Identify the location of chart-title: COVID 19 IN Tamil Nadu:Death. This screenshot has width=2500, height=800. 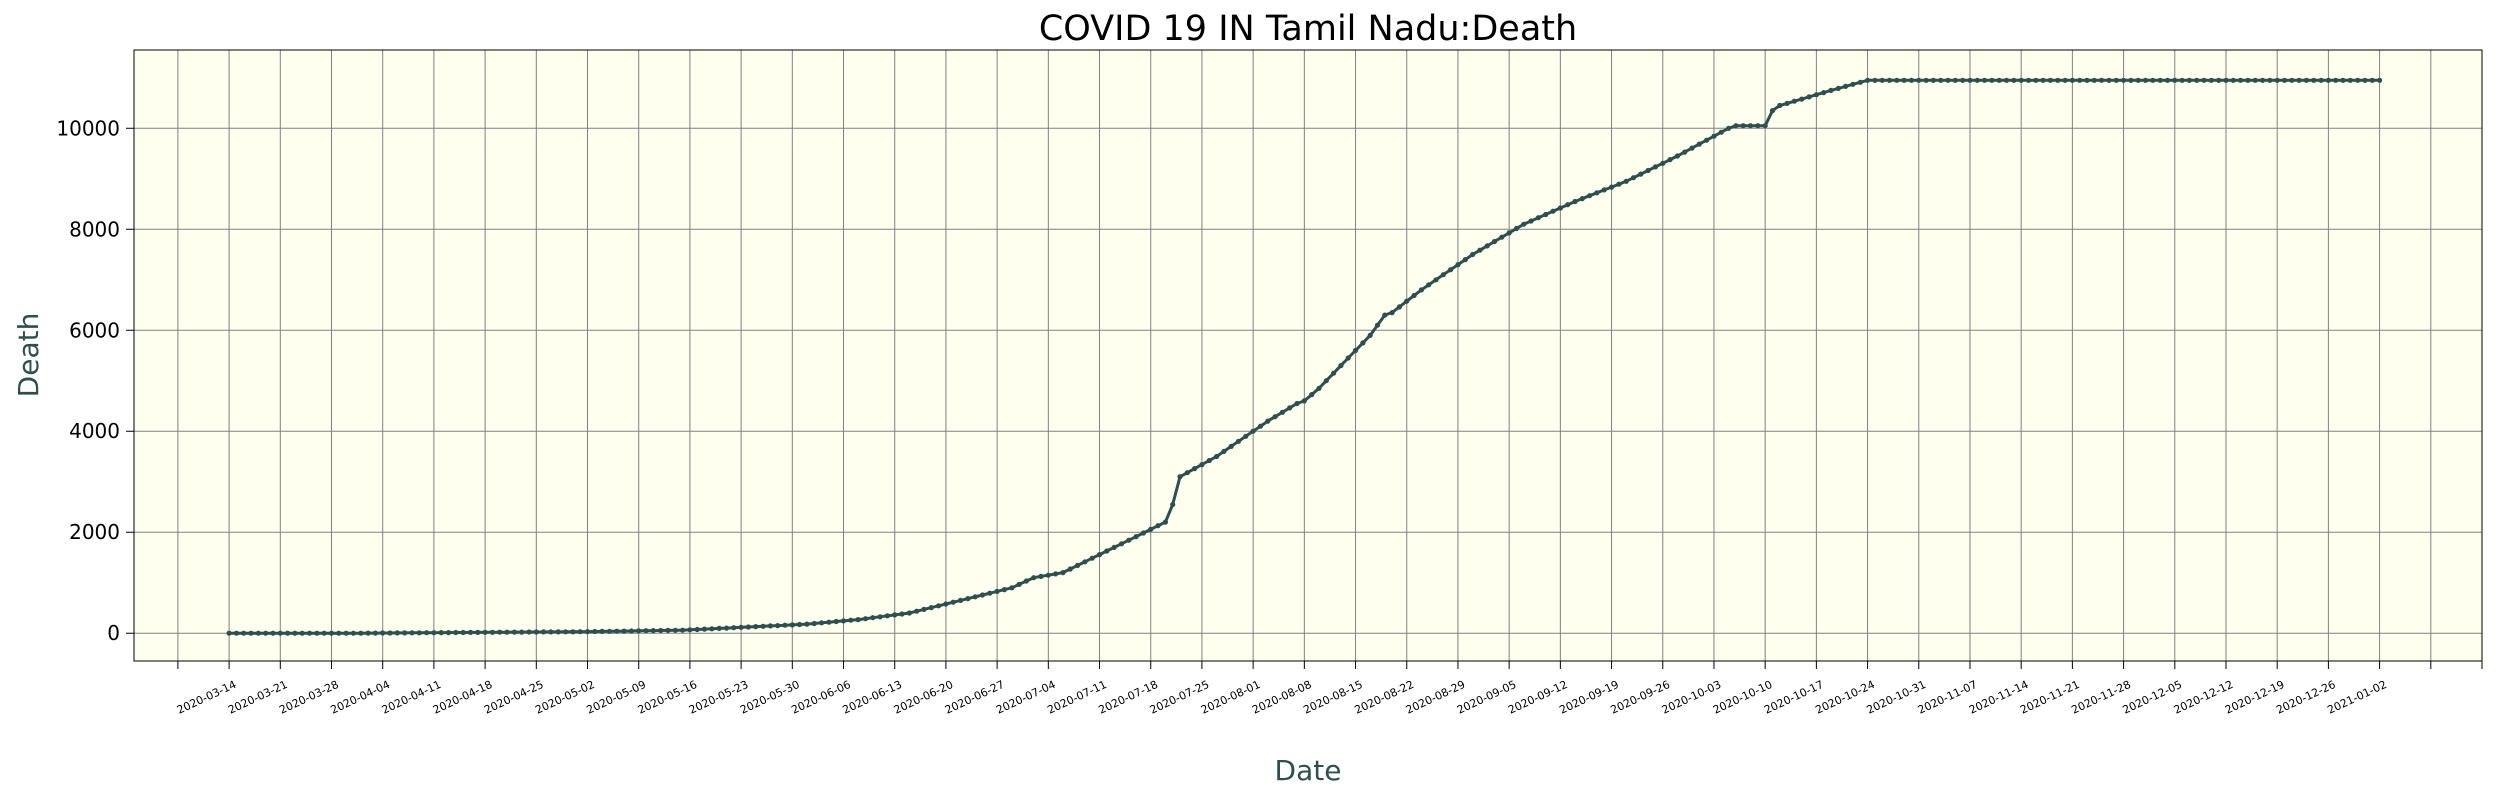
(1308, 29).